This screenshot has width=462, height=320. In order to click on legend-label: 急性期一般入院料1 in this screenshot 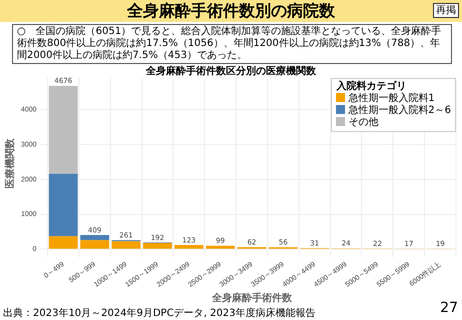, I will do `click(391, 98)`.